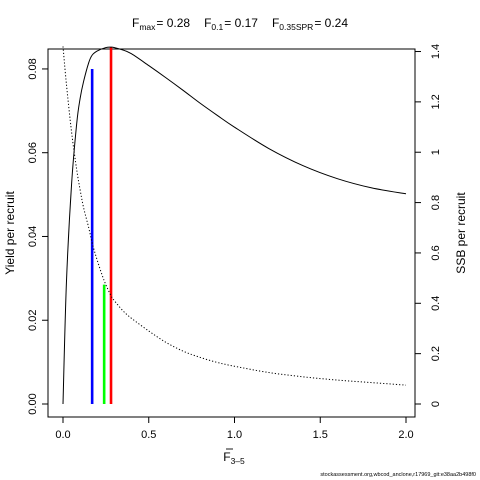  What do you see at coordinates (33, 403) in the screenshot?
I see `y-left-tick-label: 0.00` at bounding box center [33, 403].